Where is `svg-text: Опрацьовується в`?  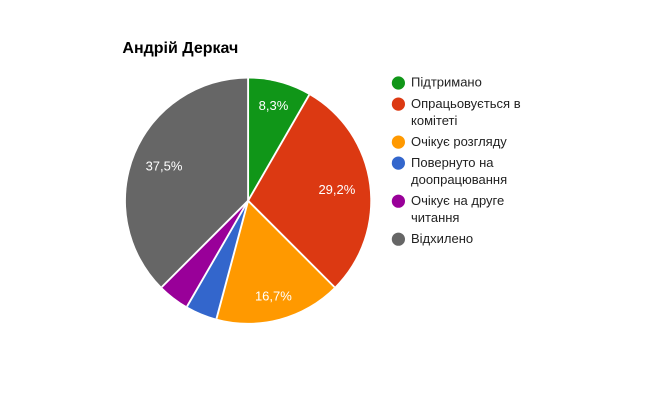
svg-text: Опрацьовується в is located at coordinates (466, 103).